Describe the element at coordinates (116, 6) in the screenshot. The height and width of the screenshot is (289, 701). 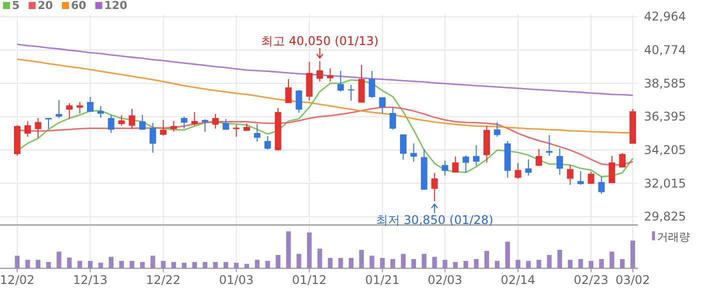
I see `legend-label: 120` at that location.